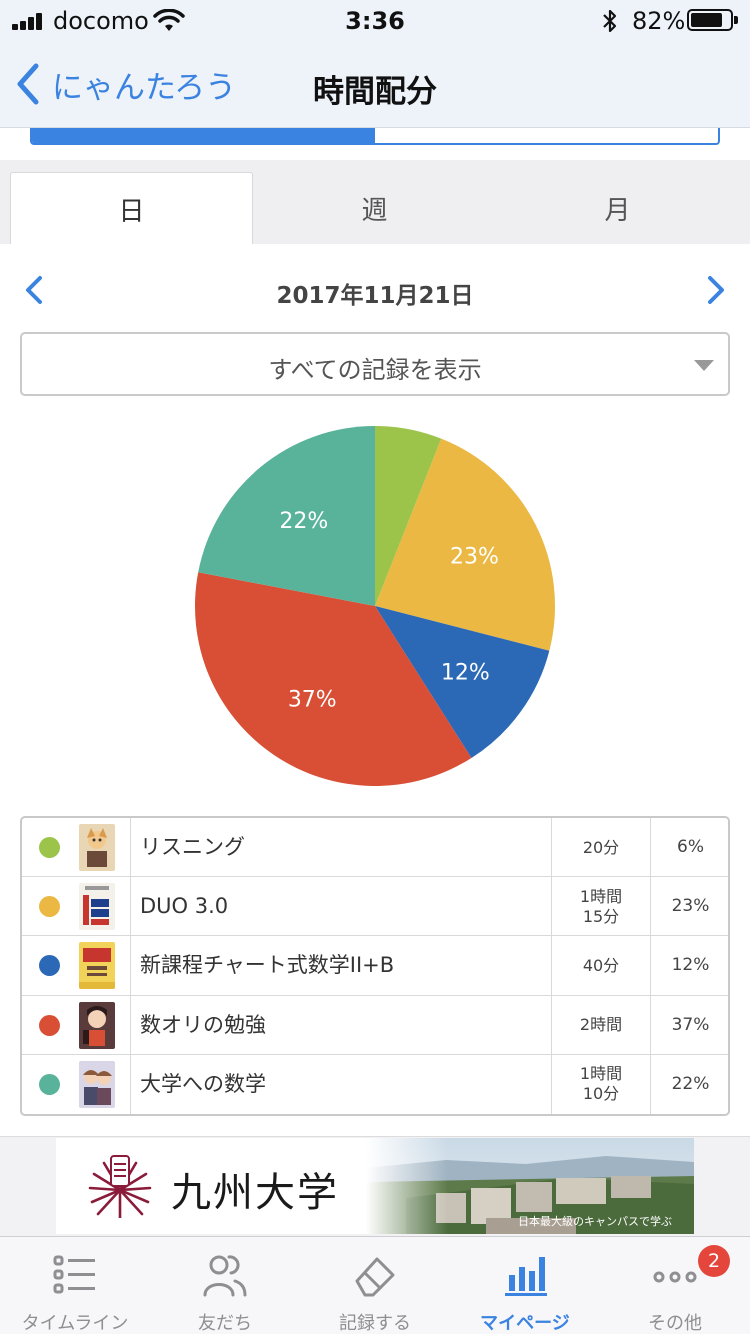  Describe the element at coordinates (375, 907) in the screenshot. I see `record-row: DUO 3.0 1時間 15分 23%` at that location.